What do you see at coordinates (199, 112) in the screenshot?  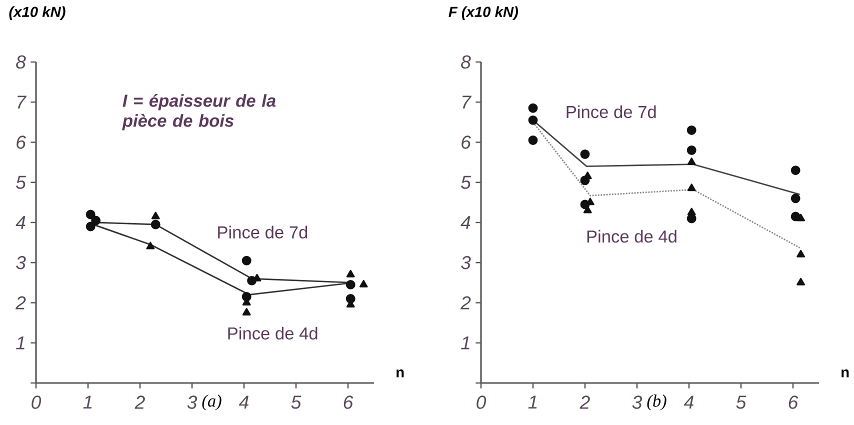 I see `annotation: I = épaisseur de la pièce de bois` at bounding box center [199, 112].